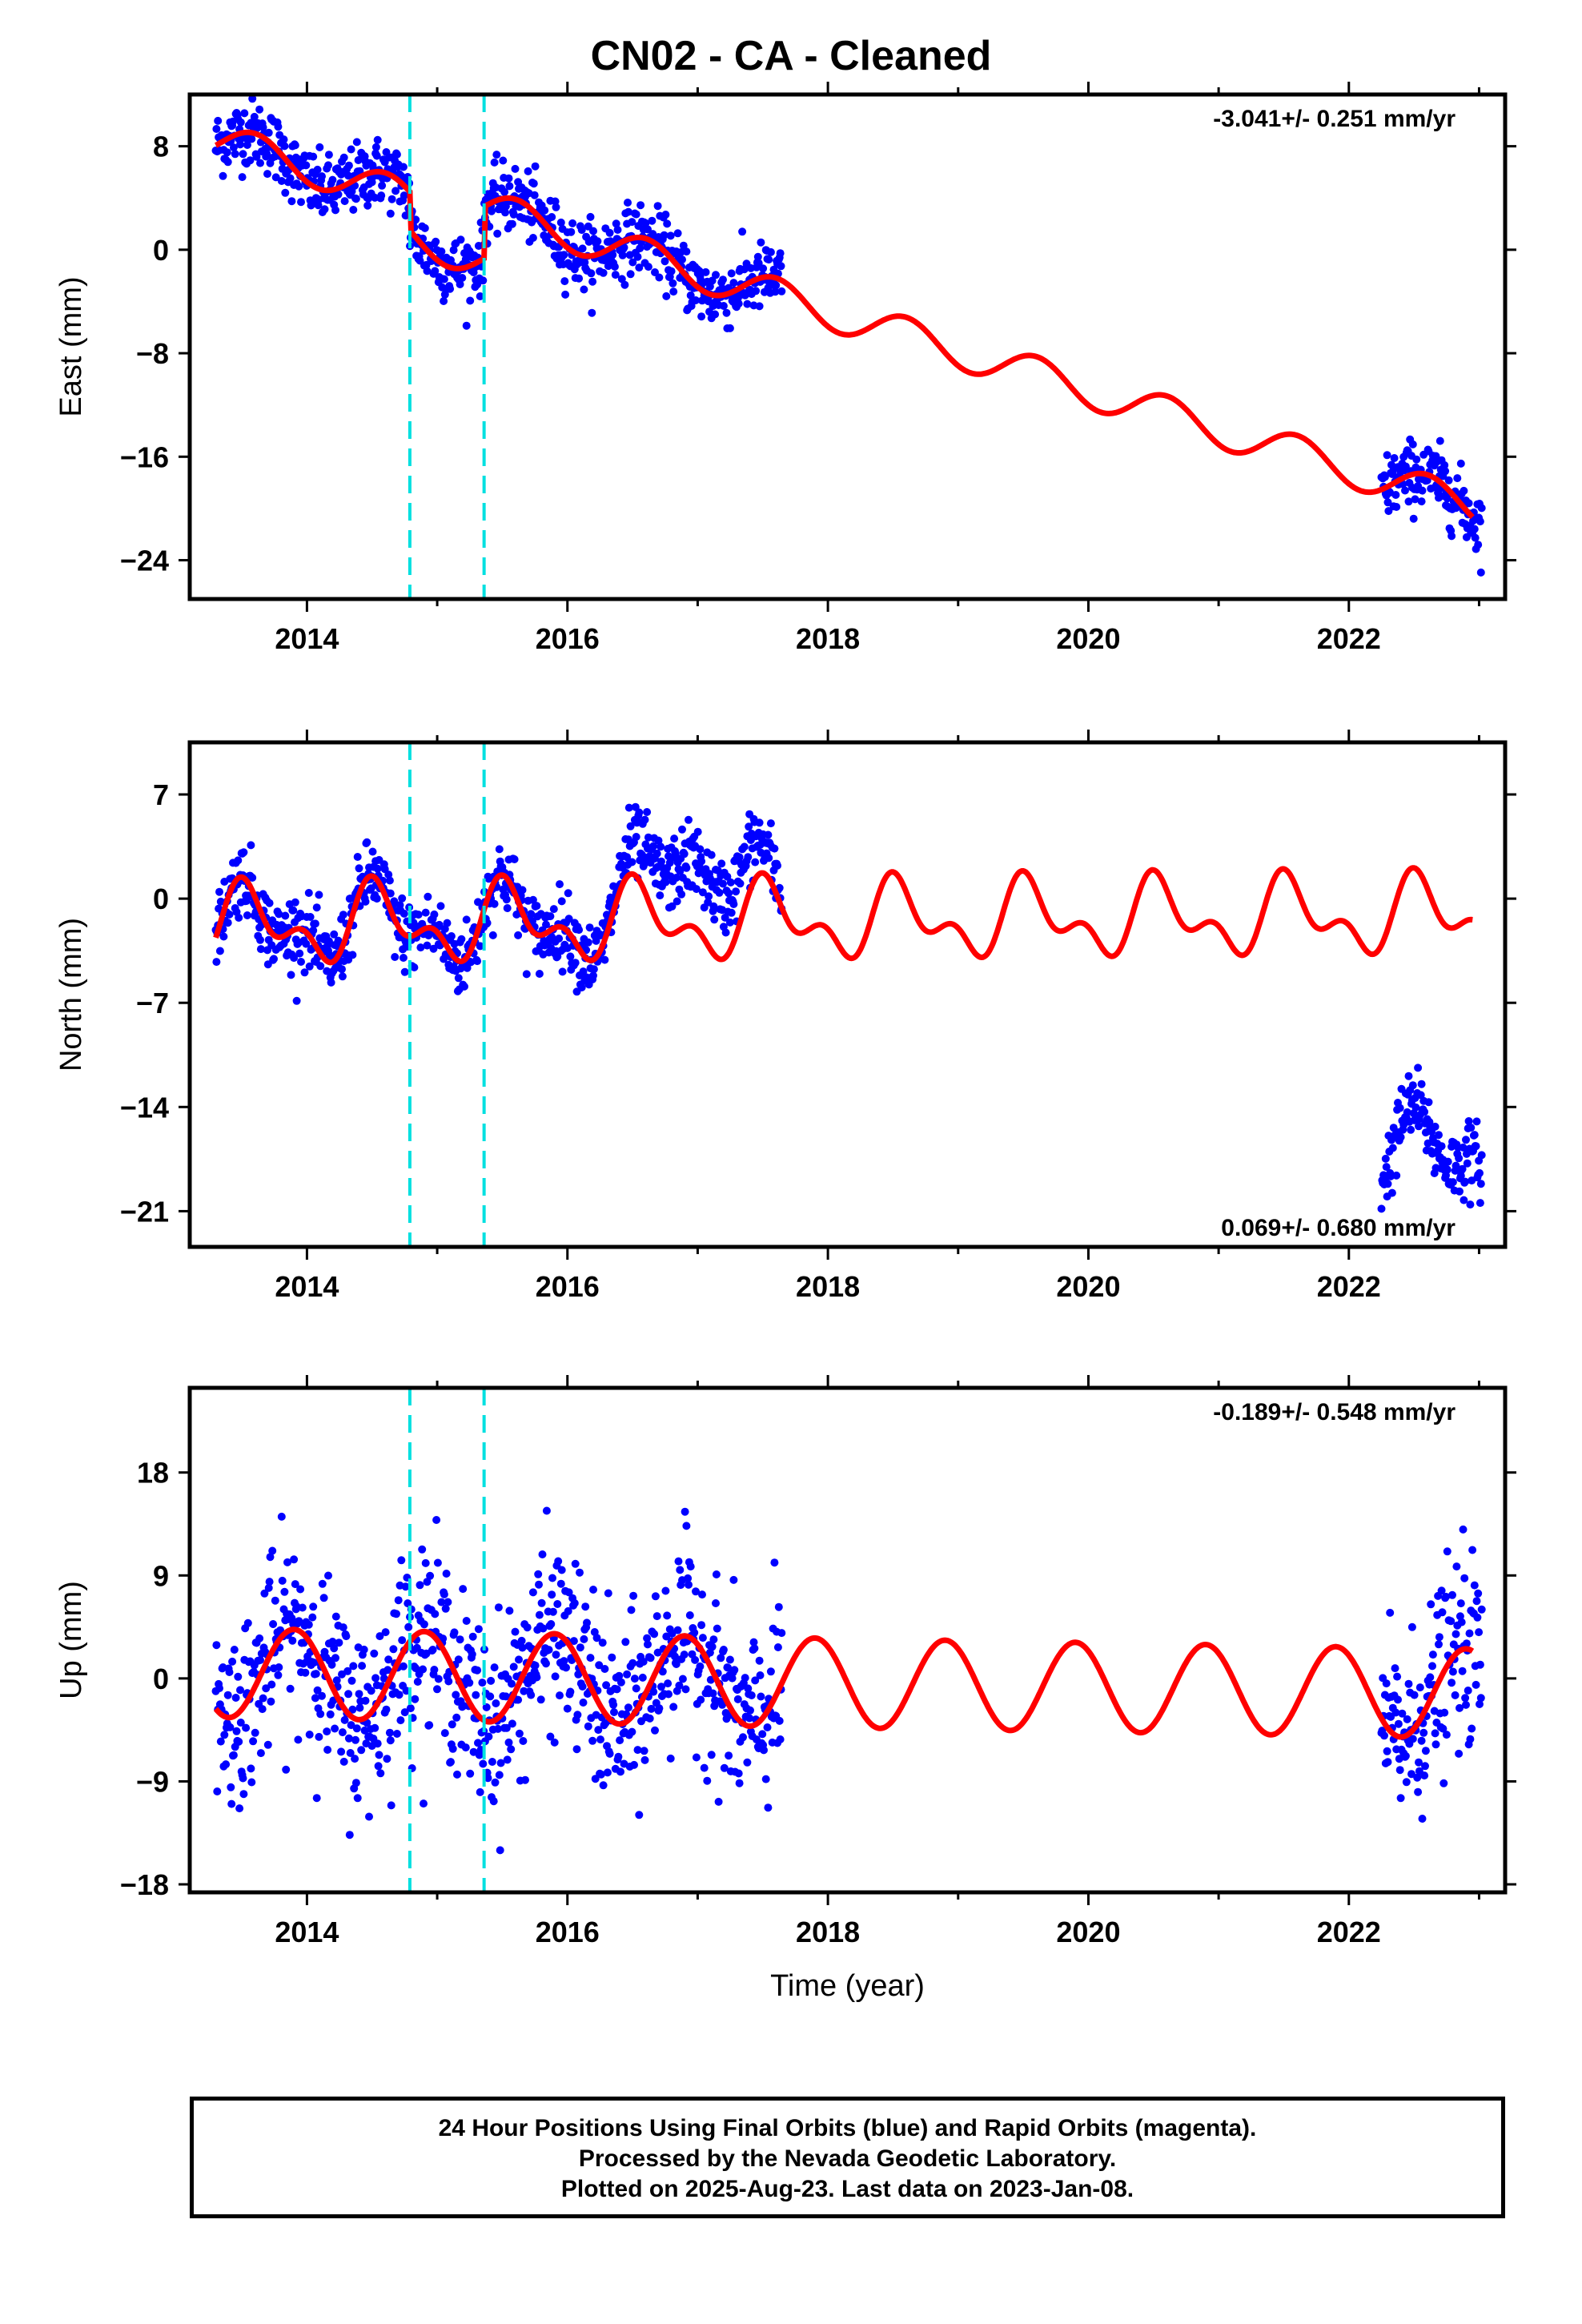  I want to click on rate-label-east: -3.041+/- 0.251 mm/yr, so click(1334, 119).